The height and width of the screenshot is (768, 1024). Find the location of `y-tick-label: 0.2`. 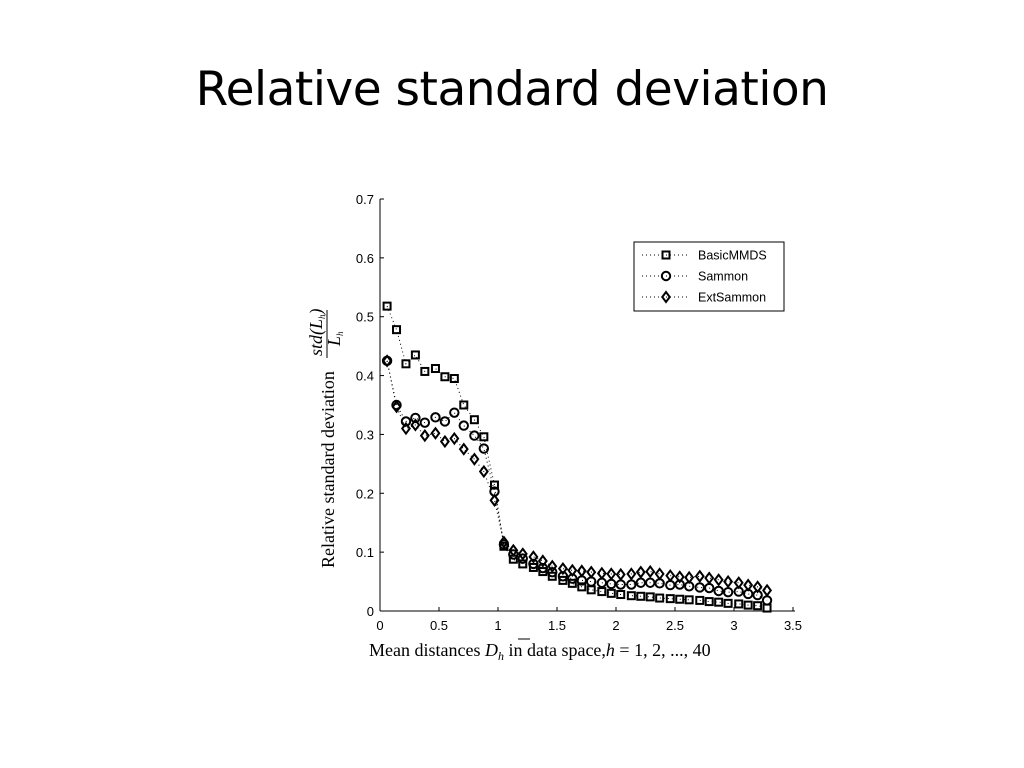

y-tick-label: 0.2 is located at coordinates (365, 493).